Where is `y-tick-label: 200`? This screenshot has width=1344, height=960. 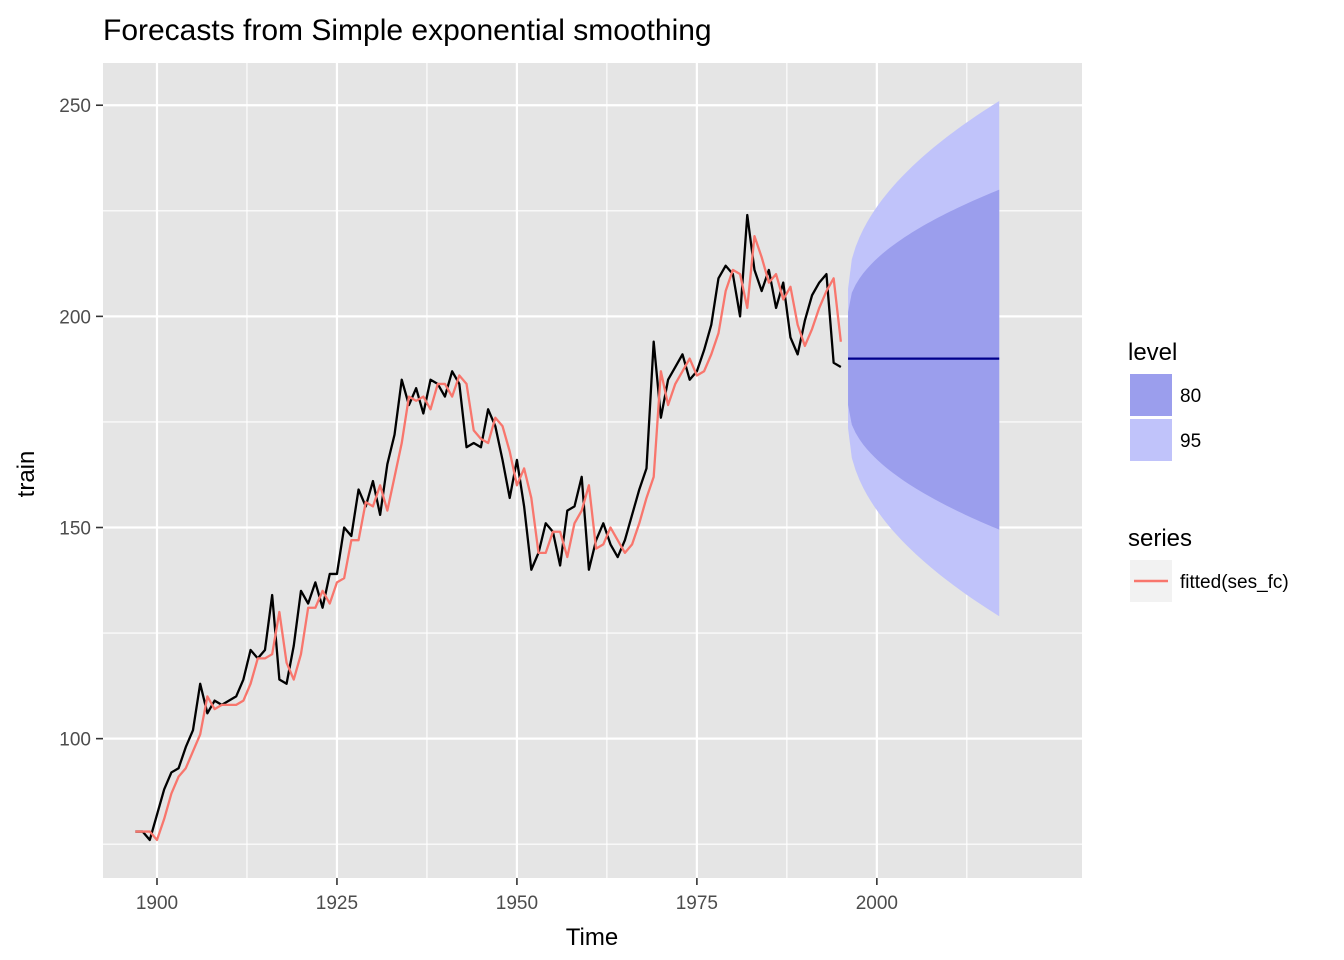
y-tick-label: 200 is located at coordinates (75, 317).